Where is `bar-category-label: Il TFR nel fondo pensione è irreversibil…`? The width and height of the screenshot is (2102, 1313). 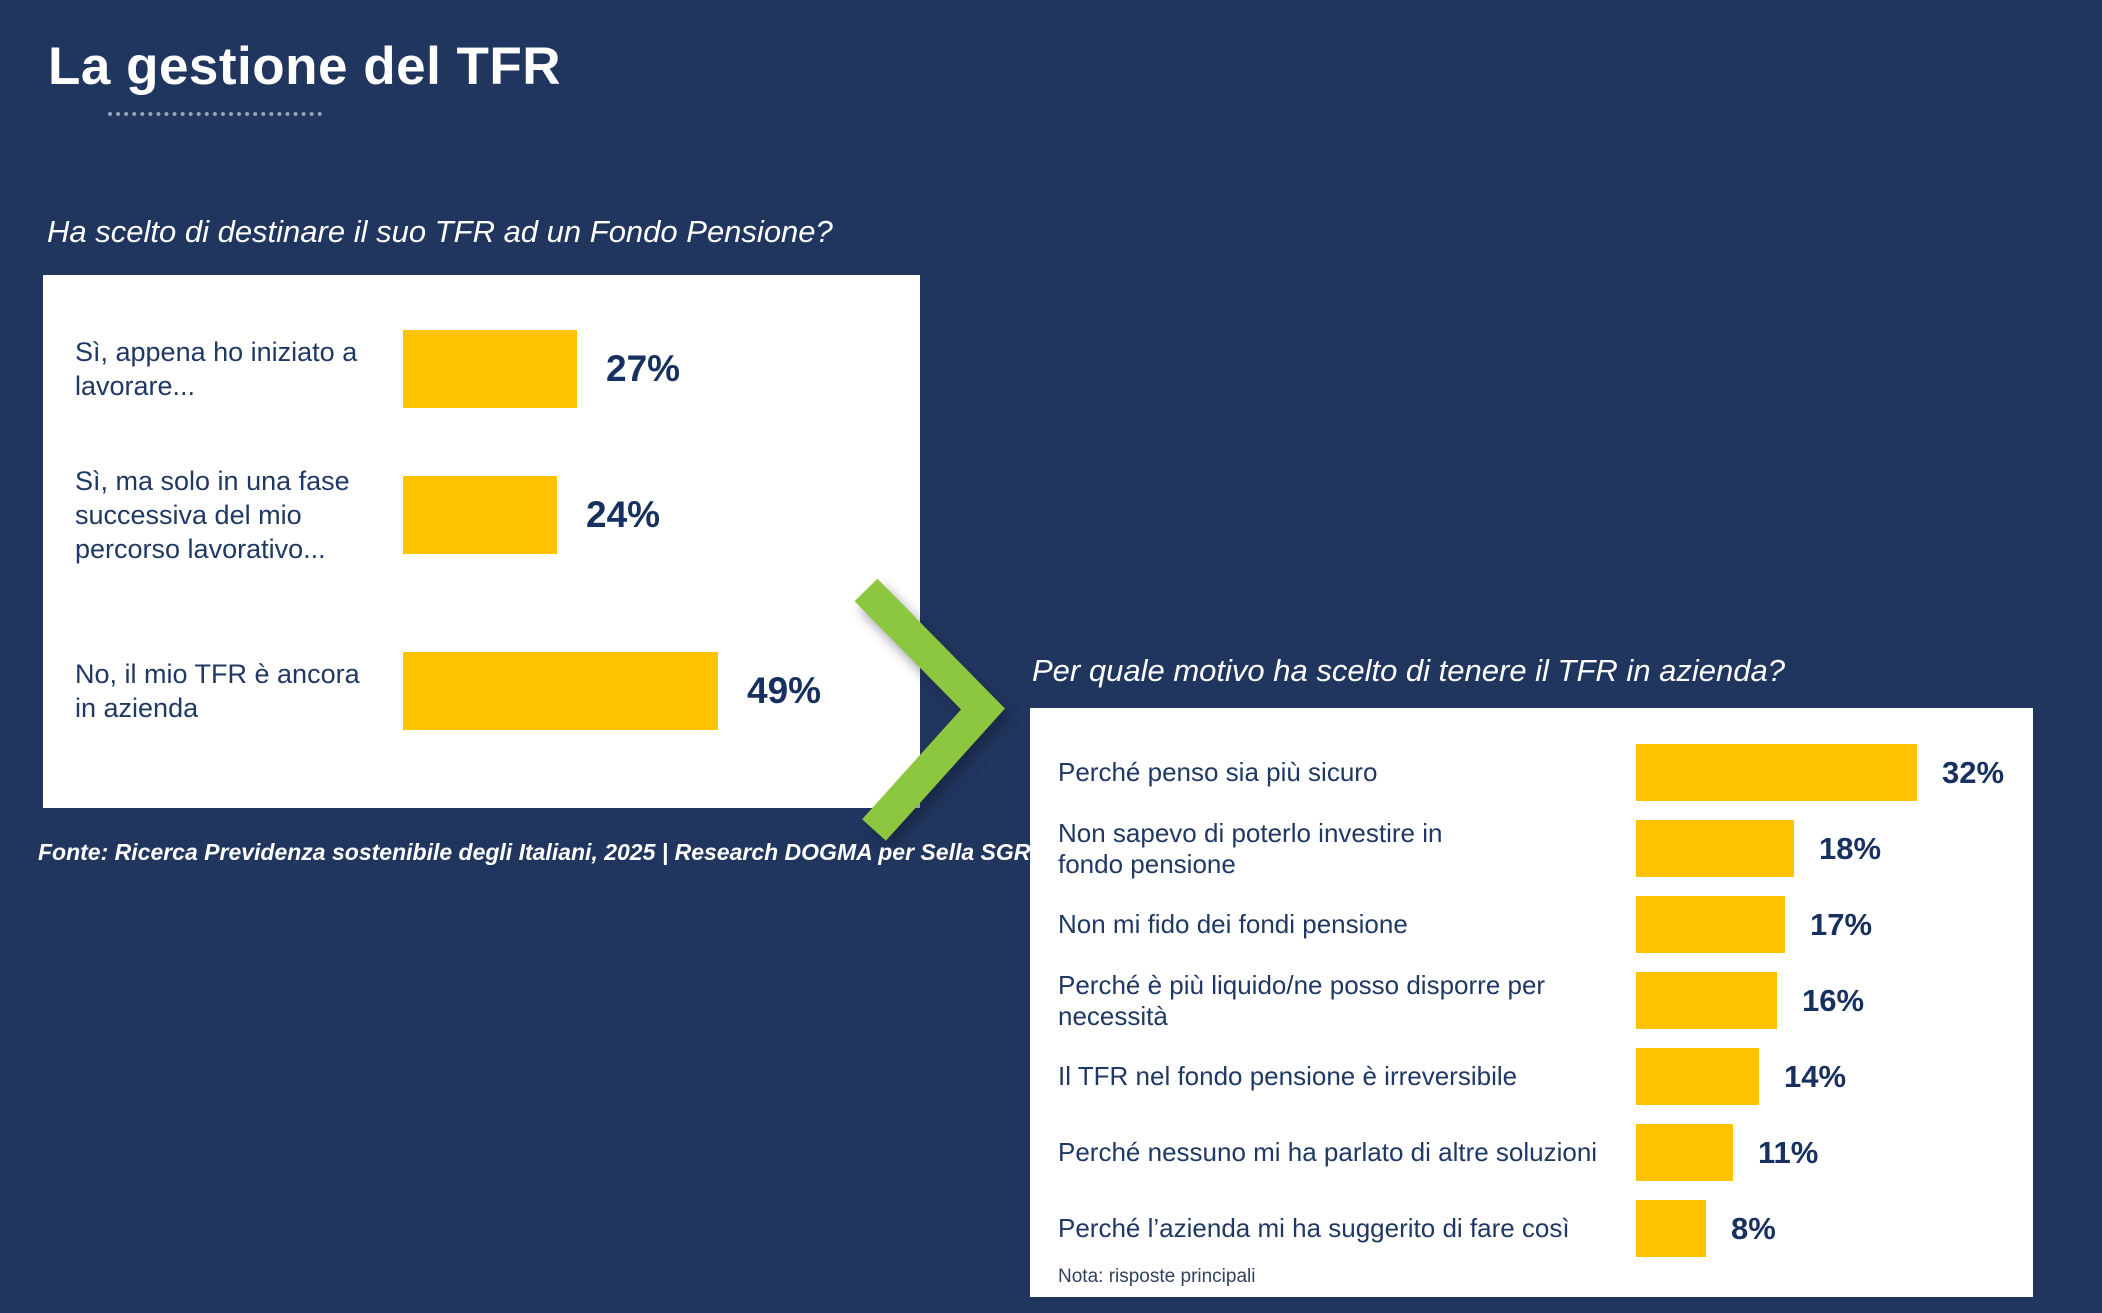
bar-category-label: Il TFR nel fondo pensione è irreversibil… is located at coordinates (1288, 1076).